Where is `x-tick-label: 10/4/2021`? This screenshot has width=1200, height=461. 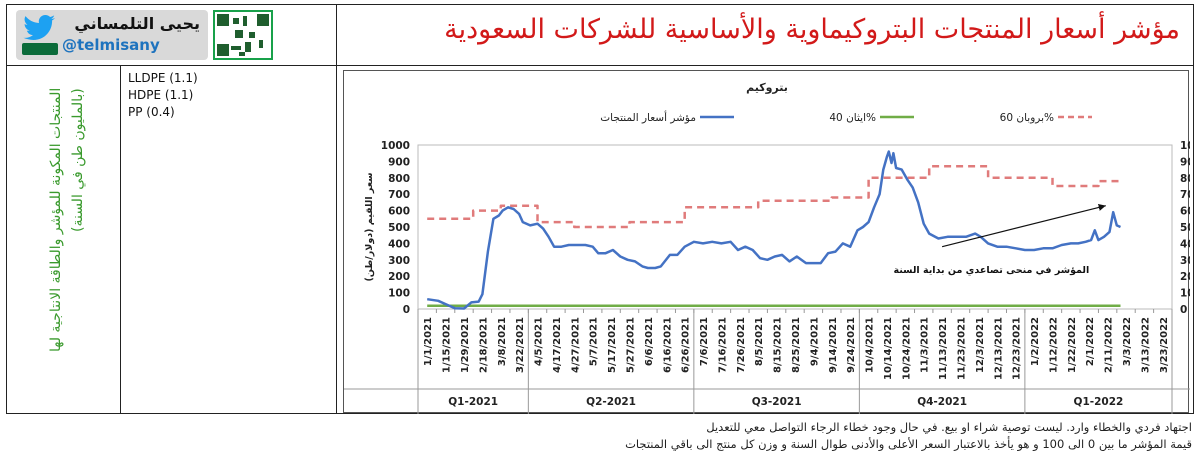 x-tick-label: 10/4/2021 is located at coordinates (870, 345).